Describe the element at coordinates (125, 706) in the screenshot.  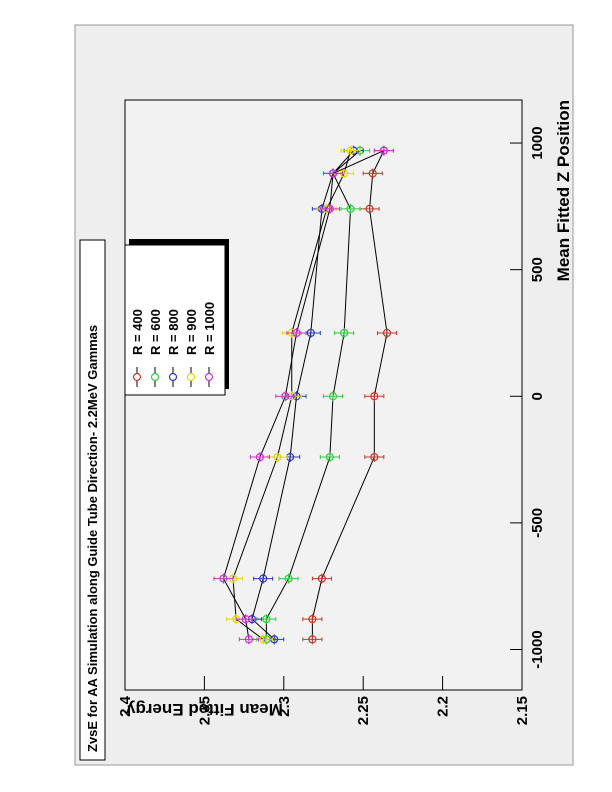
I see `y-tick-label: 2.4` at that location.